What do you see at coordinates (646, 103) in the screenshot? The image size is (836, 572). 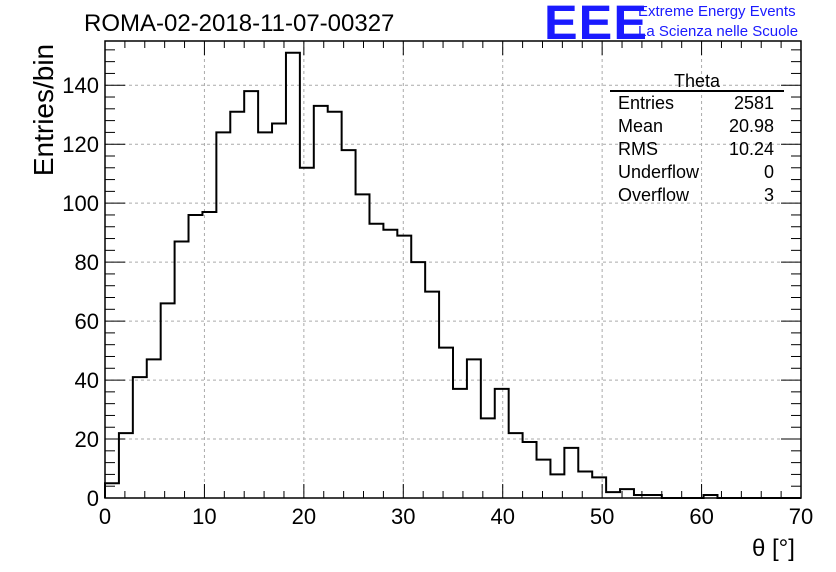 I see `stats-label: Entries` at bounding box center [646, 103].